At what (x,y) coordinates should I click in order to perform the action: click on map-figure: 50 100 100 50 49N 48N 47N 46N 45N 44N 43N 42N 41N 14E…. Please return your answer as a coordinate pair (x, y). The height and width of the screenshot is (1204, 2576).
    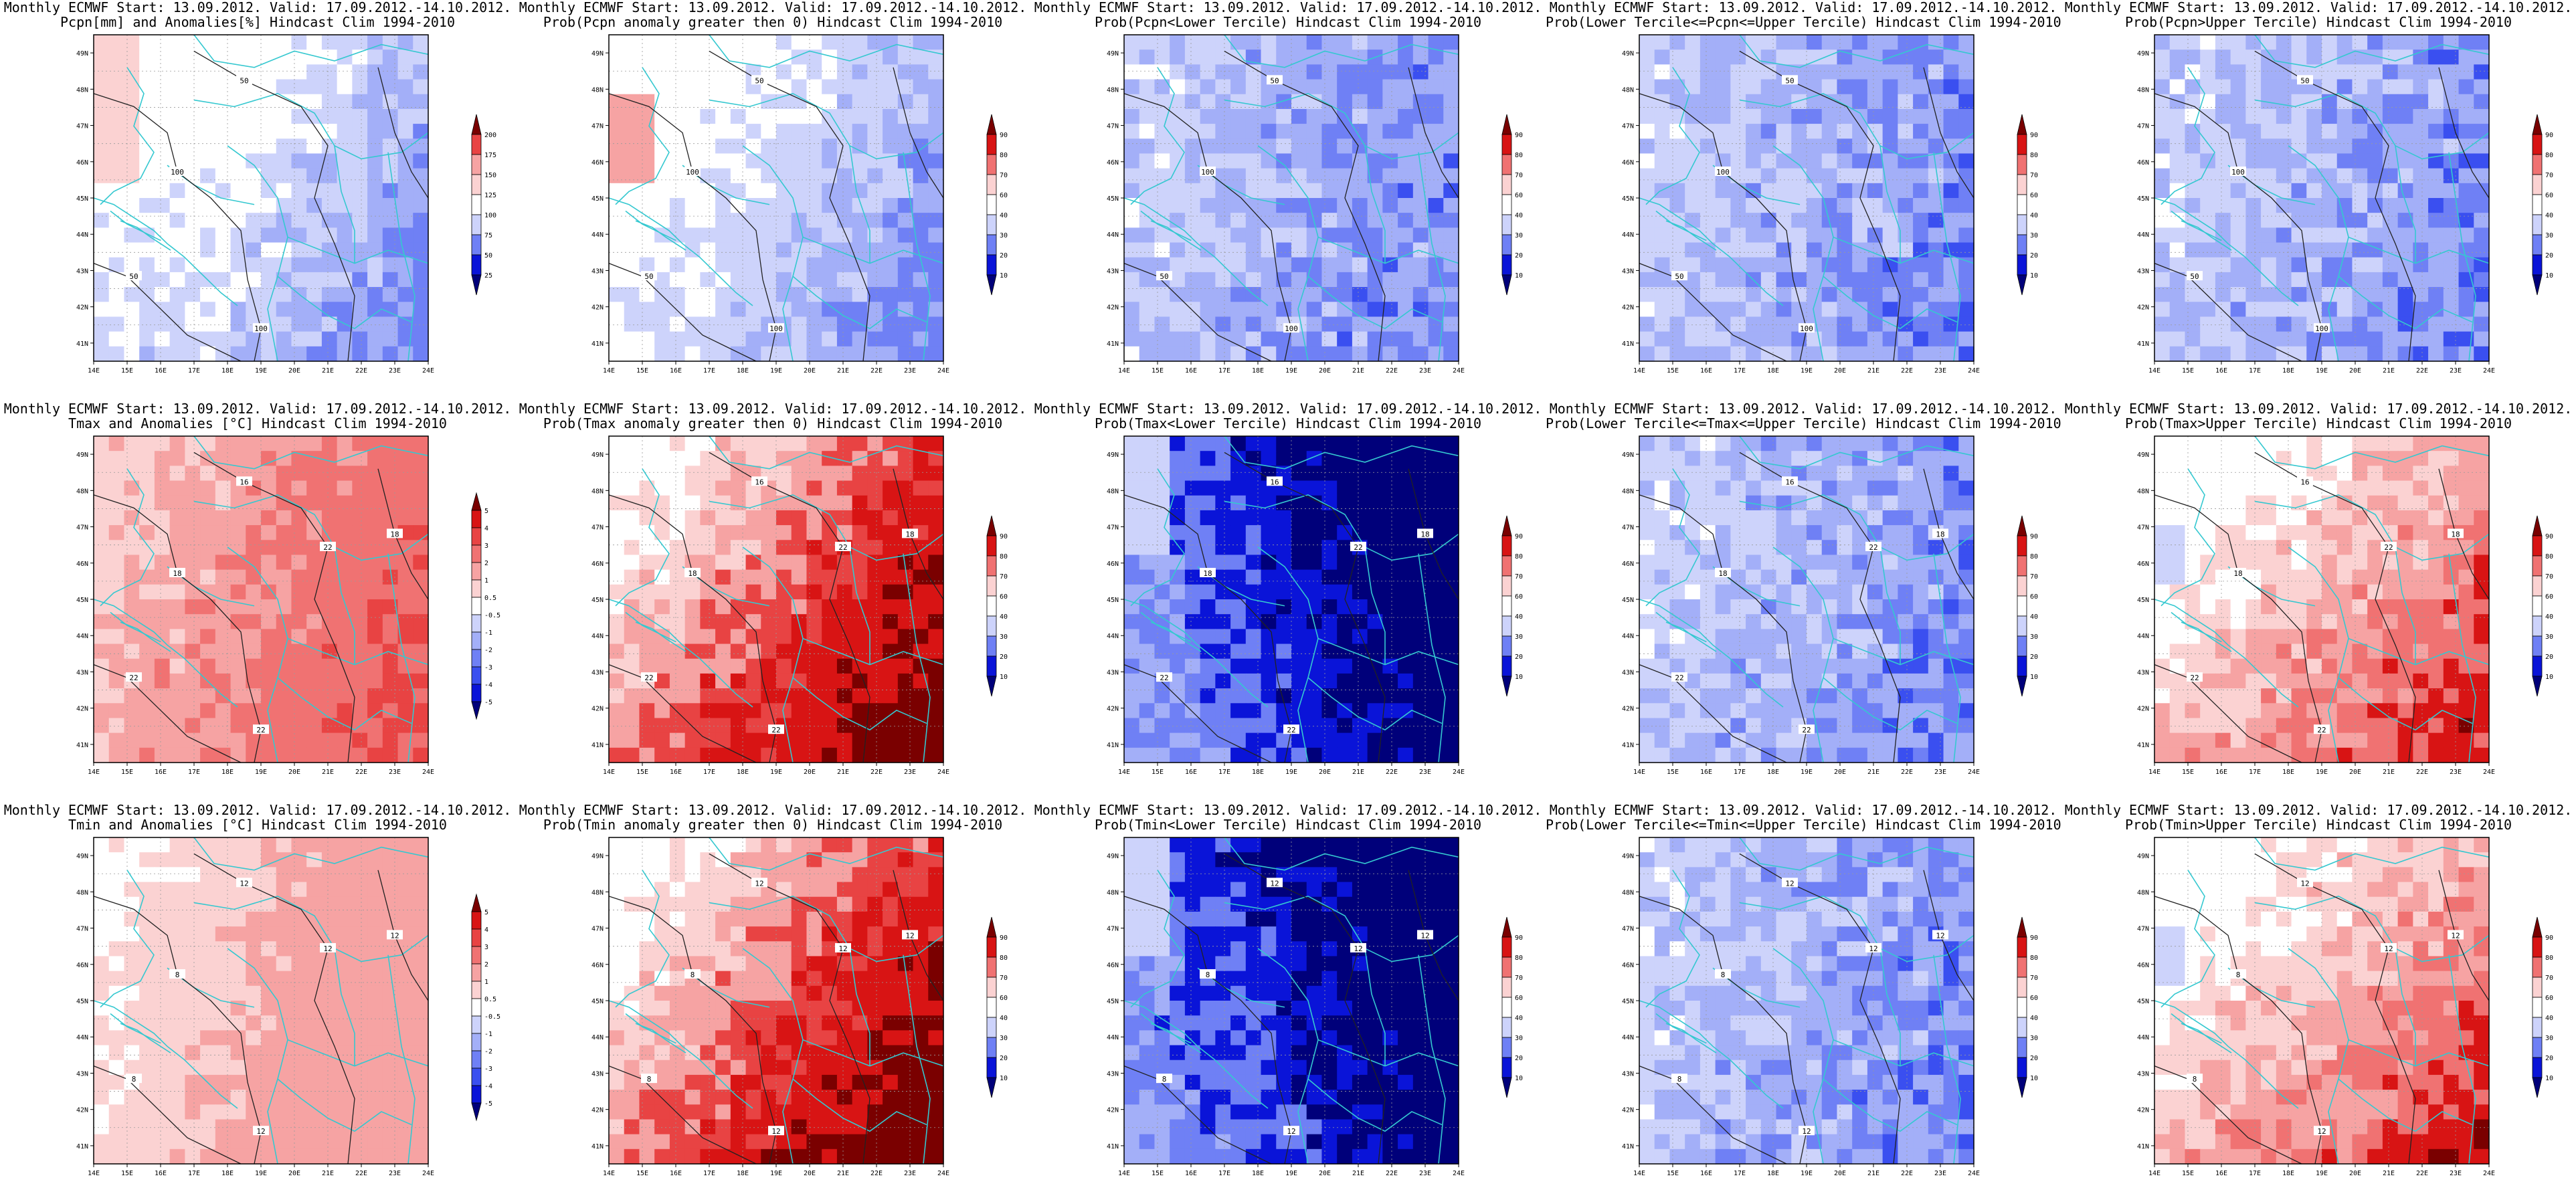
    Looking at the image, I should click on (800, 204).